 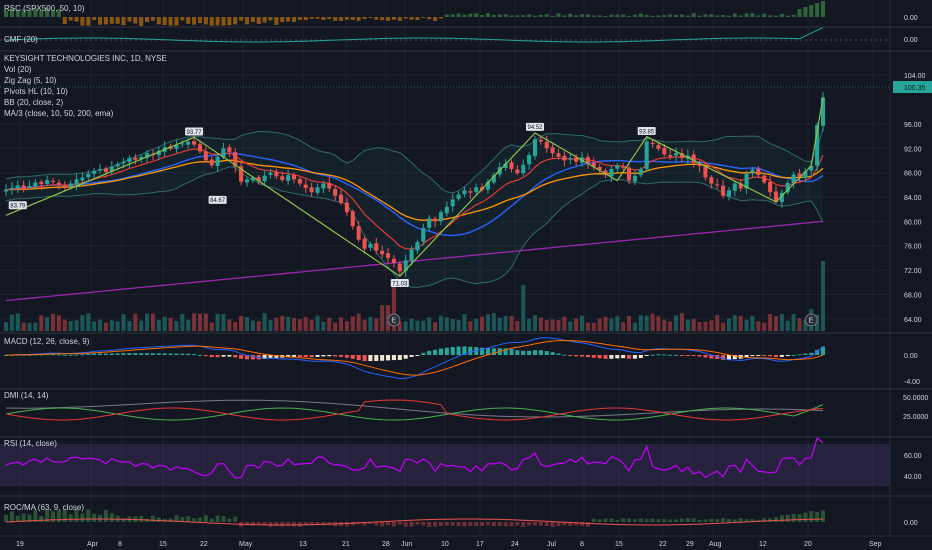 I want to click on time-tick-3: 15, so click(x=163, y=544).